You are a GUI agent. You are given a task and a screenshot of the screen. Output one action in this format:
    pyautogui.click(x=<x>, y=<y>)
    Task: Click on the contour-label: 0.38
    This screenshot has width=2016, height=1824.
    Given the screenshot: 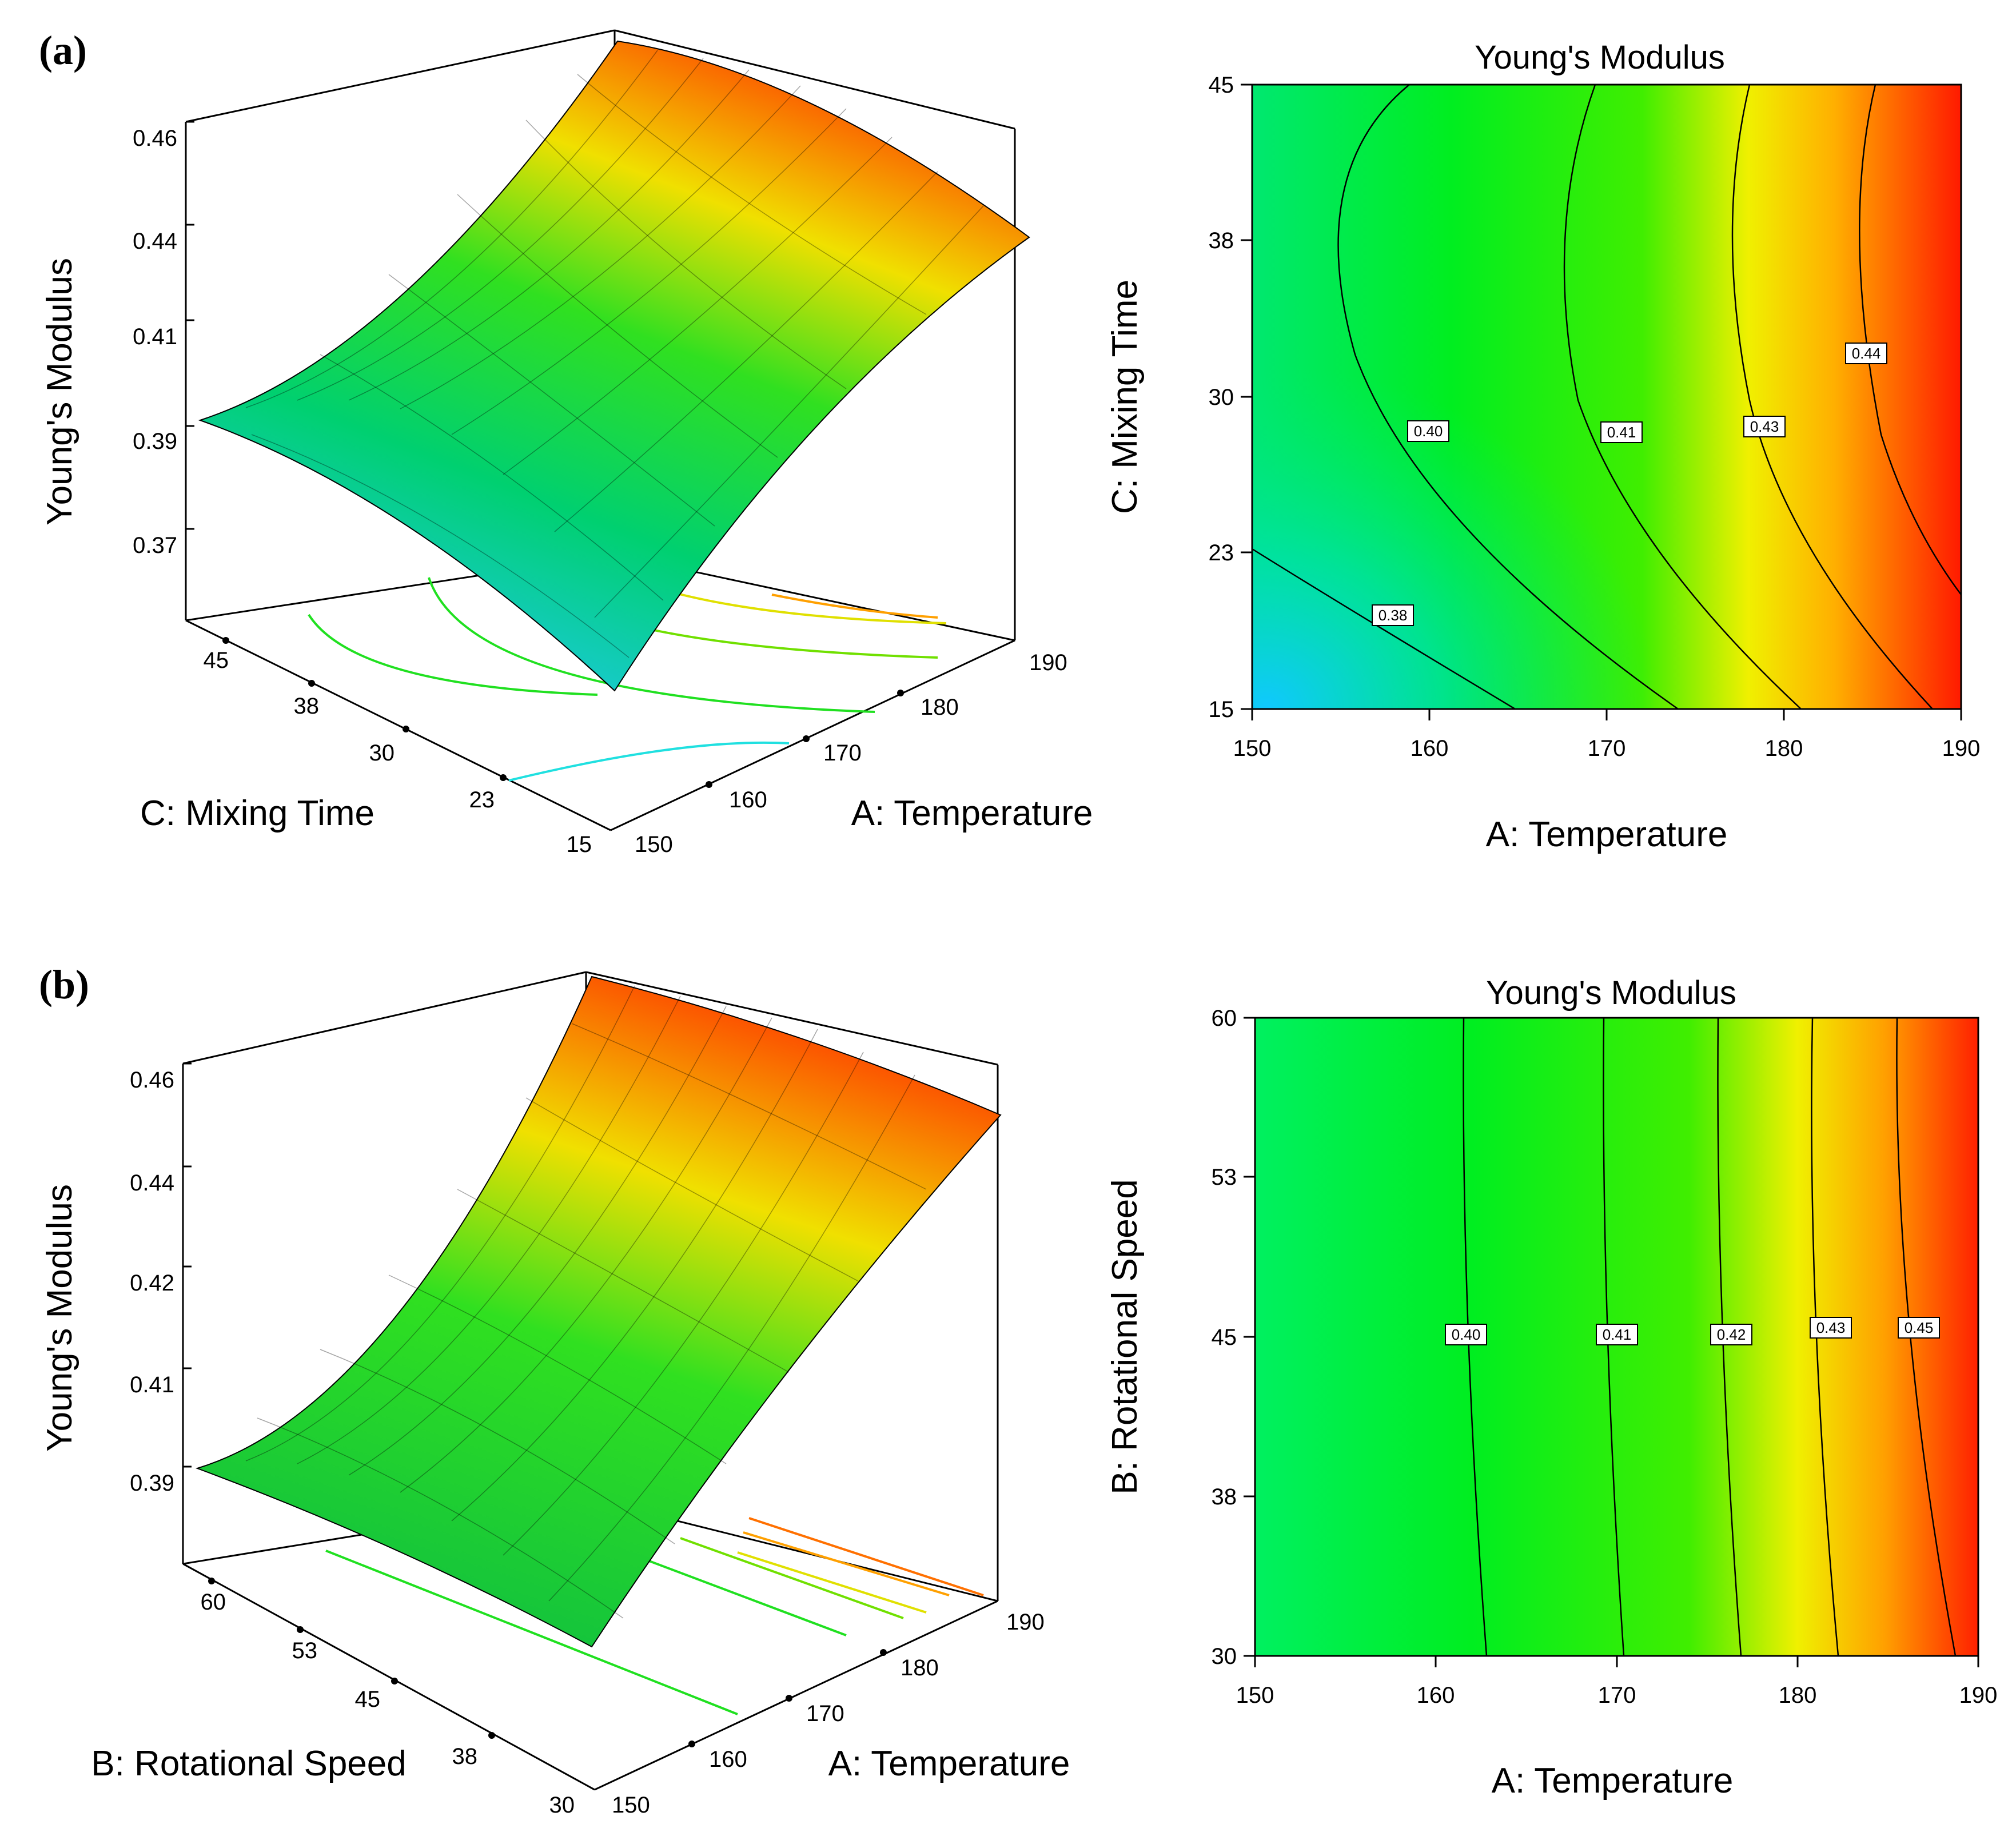 What is the action you would take?
    pyautogui.click(x=1393, y=616)
    